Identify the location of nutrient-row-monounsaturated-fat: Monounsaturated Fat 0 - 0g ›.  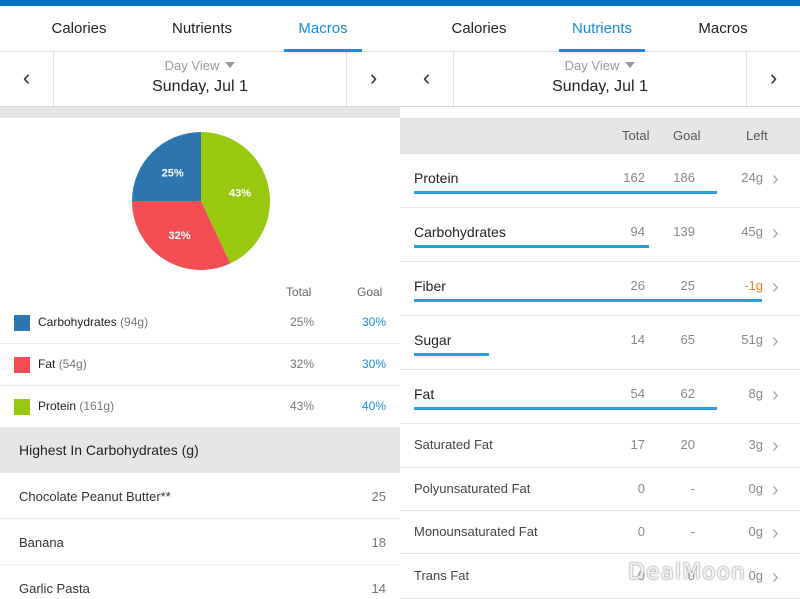
(600, 532).